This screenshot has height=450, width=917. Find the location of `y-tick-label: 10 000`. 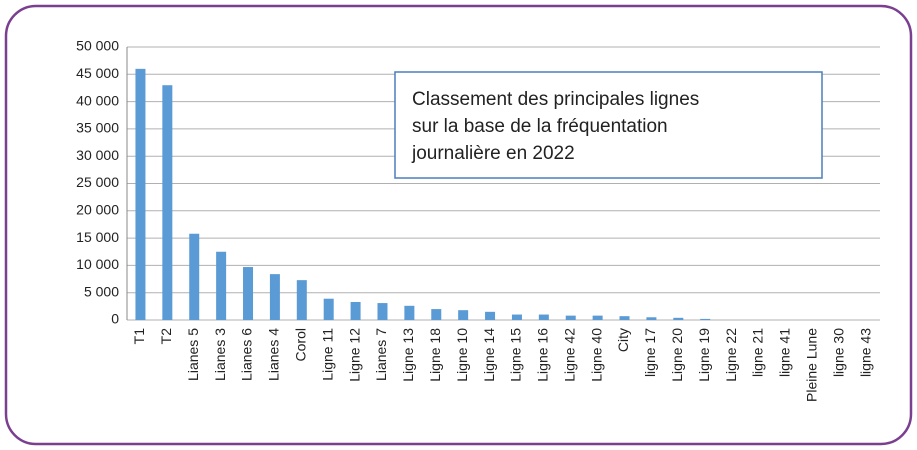

y-tick-label: 10 000 is located at coordinates (97, 264).